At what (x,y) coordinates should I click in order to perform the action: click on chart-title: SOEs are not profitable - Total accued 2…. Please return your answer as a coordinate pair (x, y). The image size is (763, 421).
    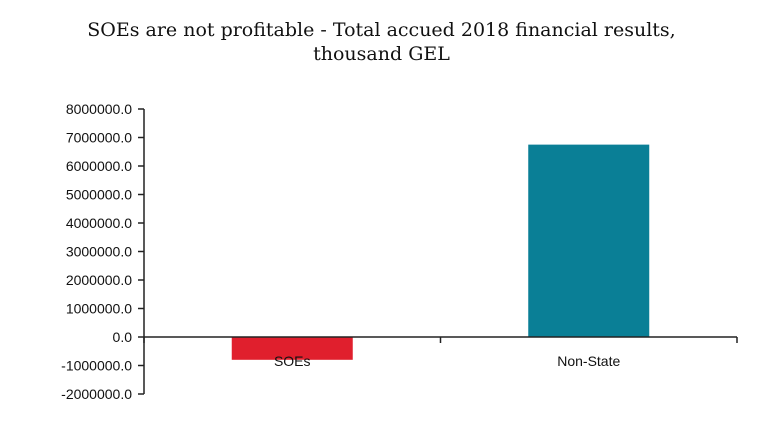
    Looking at the image, I should click on (381, 42).